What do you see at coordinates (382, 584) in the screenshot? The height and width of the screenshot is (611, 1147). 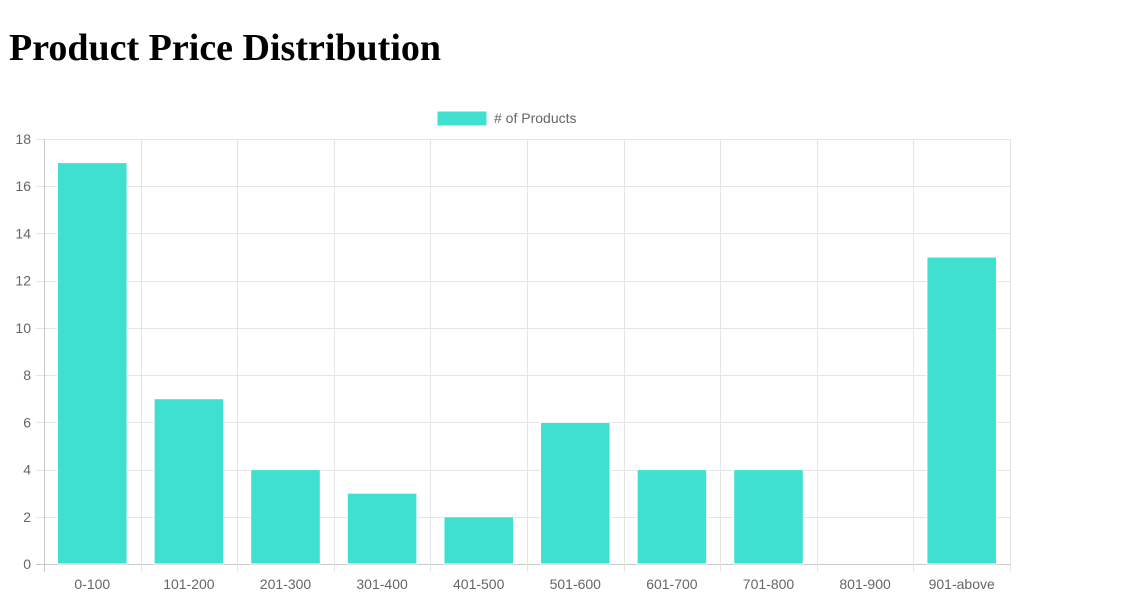 I see `x-tick-label: 301-400` at bounding box center [382, 584].